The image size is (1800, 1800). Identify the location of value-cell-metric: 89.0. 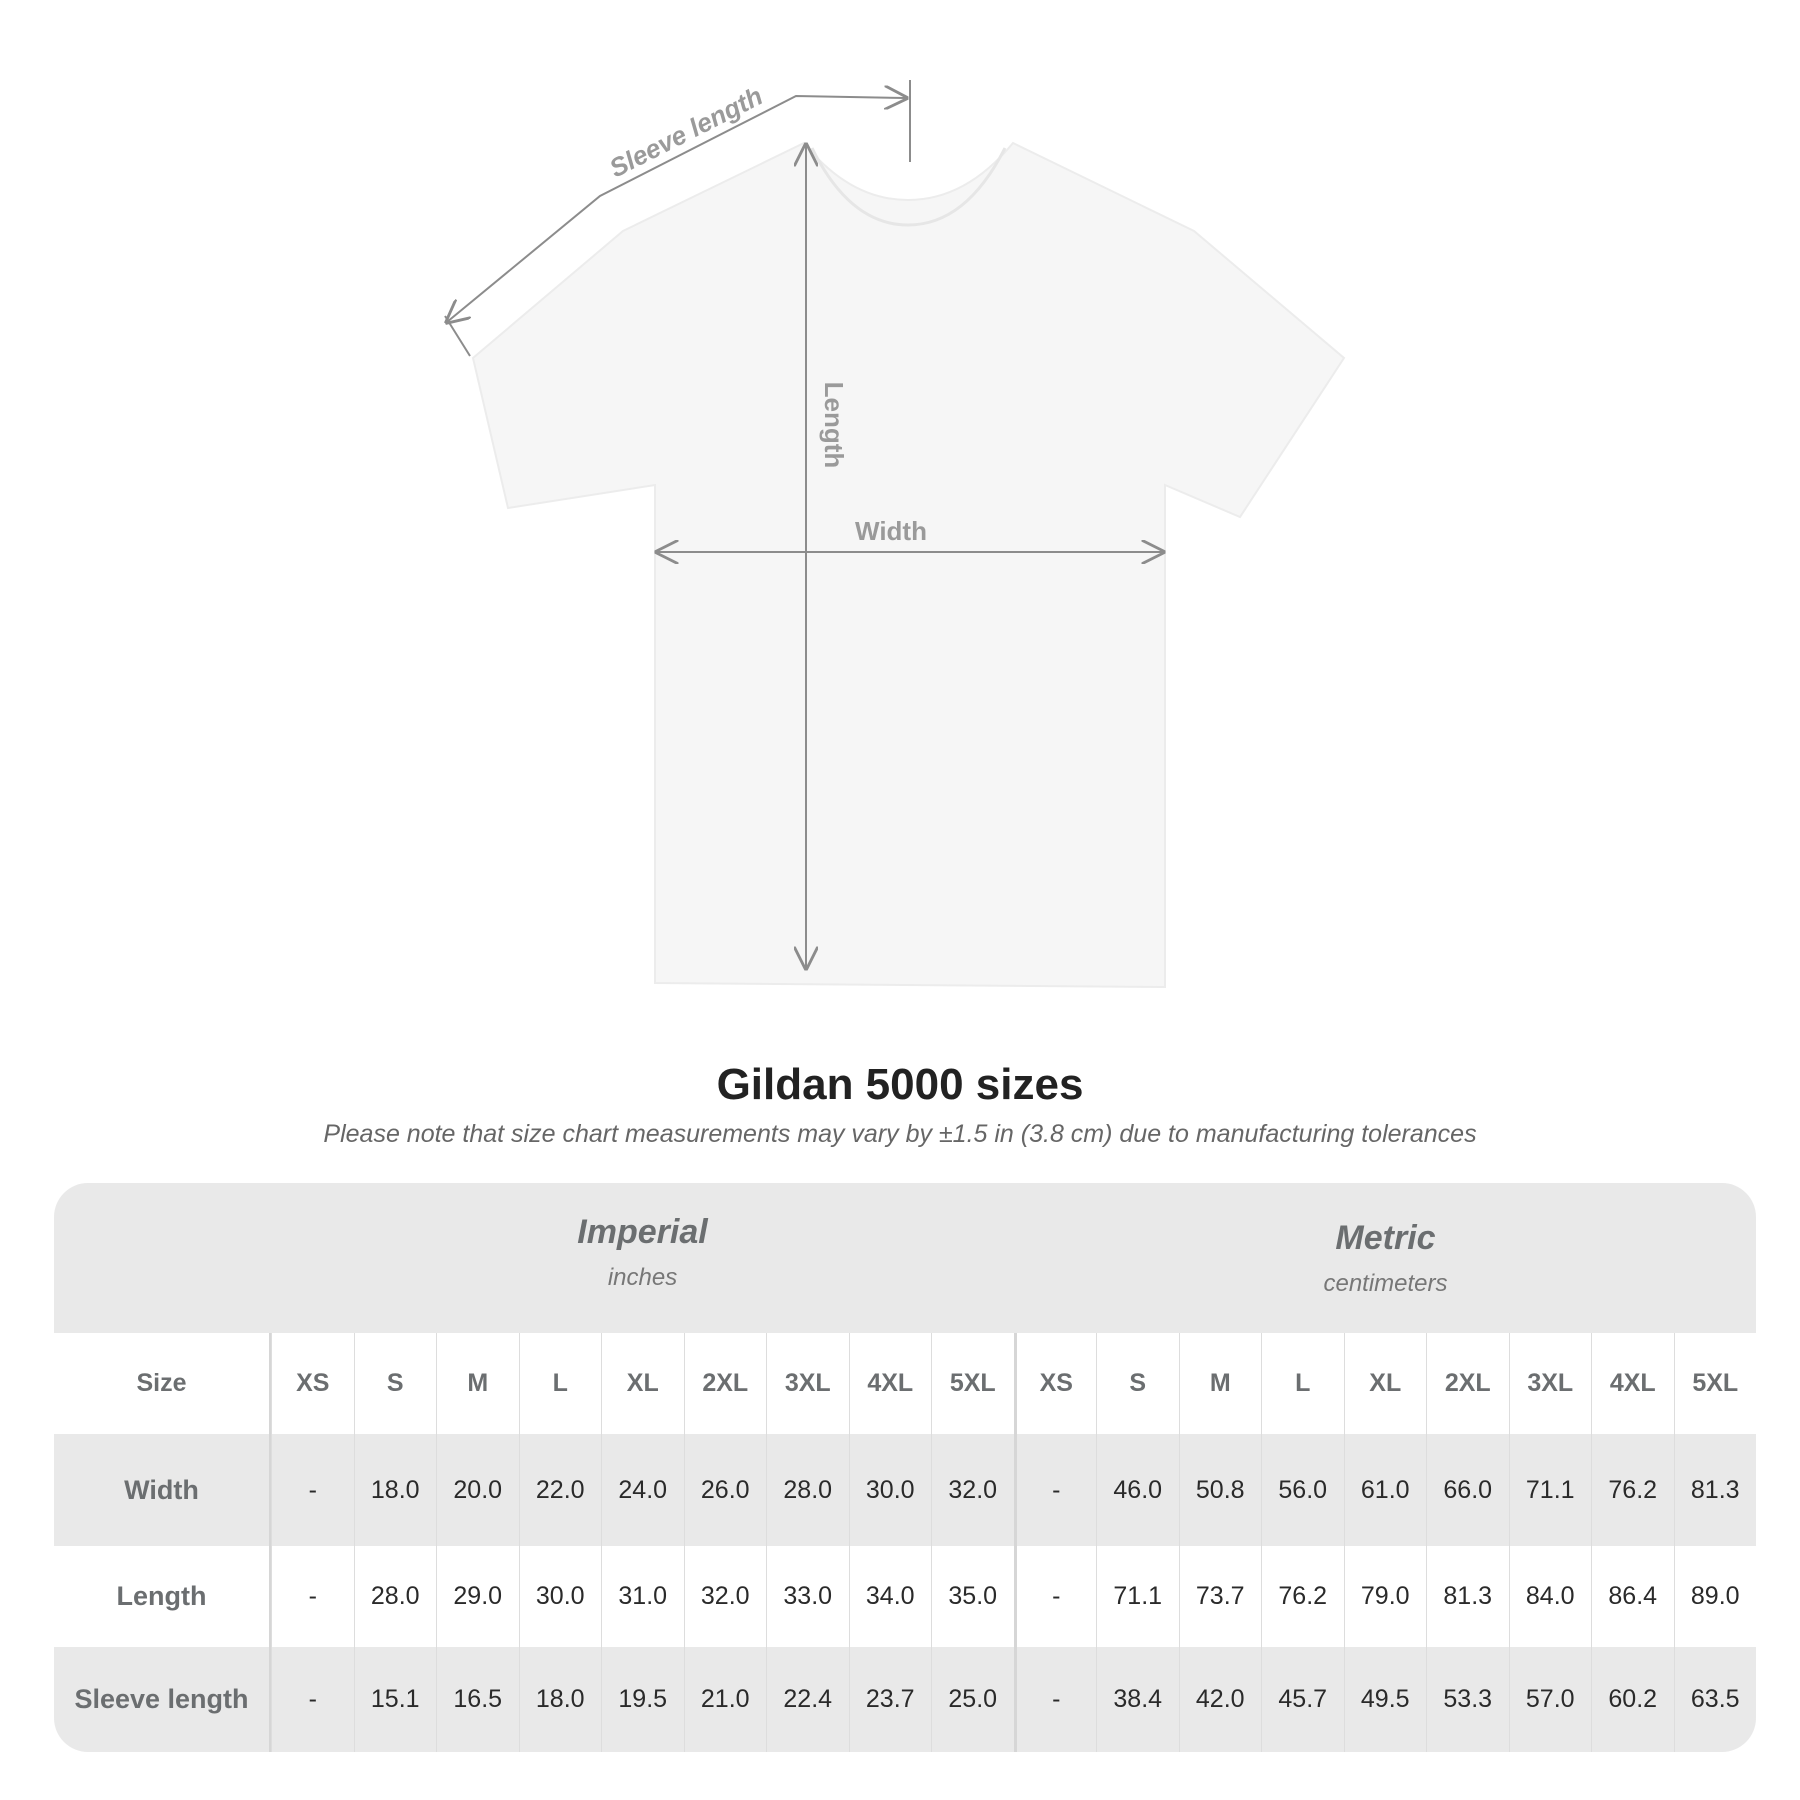
(1715, 1596).